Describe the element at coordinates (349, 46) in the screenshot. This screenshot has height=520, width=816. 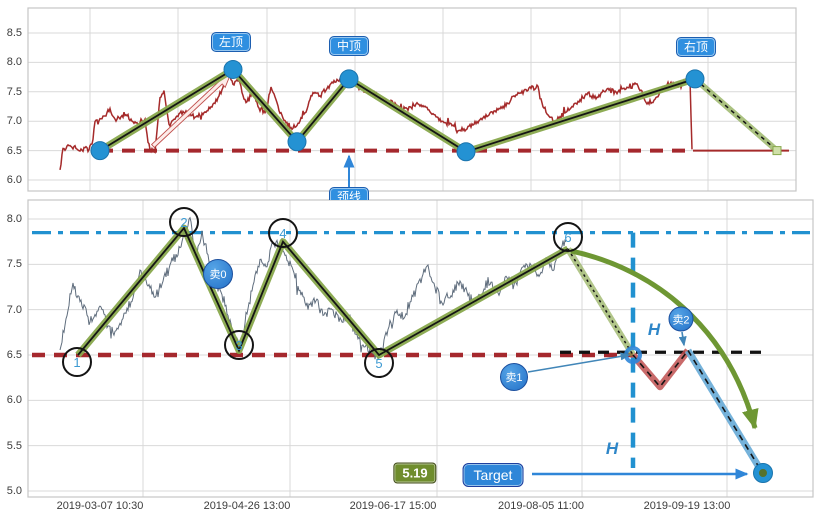
I see `middle-top-label-chip: 中顶` at that location.